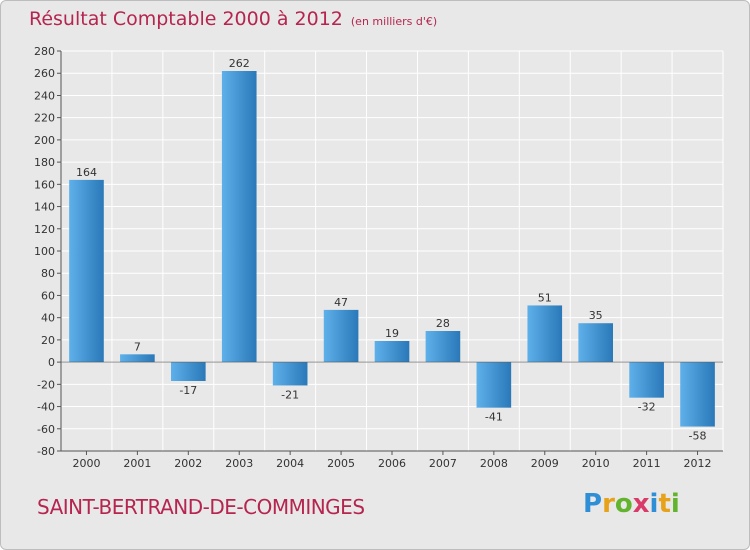 The height and width of the screenshot is (550, 750). What do you see at coordinates (186, 19) in the screenshot?
I see `chart-title-text: Résultat Comptable 2000 à 2012` at bounding box center [186, 19].